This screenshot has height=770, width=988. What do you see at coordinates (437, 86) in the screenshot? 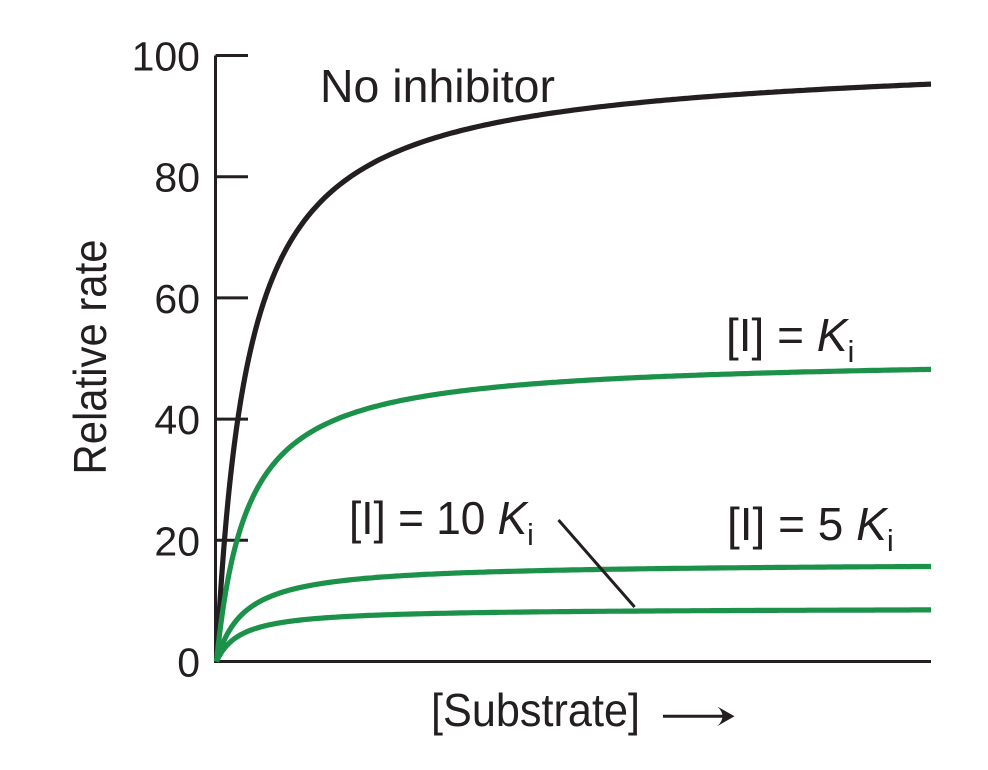
I see `svg-text: No inhibitor` at bounding box center [437, 86].